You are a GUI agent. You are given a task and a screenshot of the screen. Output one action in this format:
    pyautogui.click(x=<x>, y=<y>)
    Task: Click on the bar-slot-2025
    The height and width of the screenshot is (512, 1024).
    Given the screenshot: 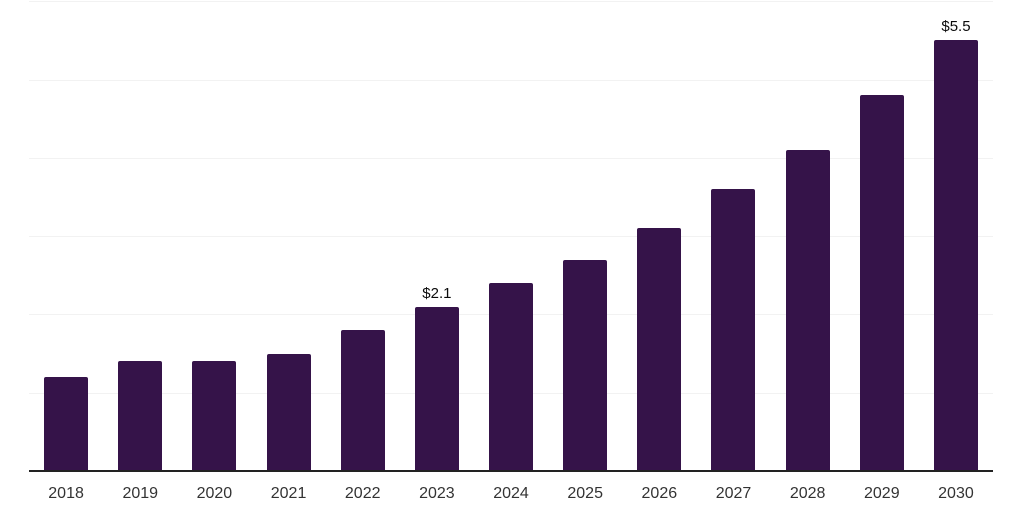 What is the action you would take?
    pyautogui.click(x=585, y=235)
    